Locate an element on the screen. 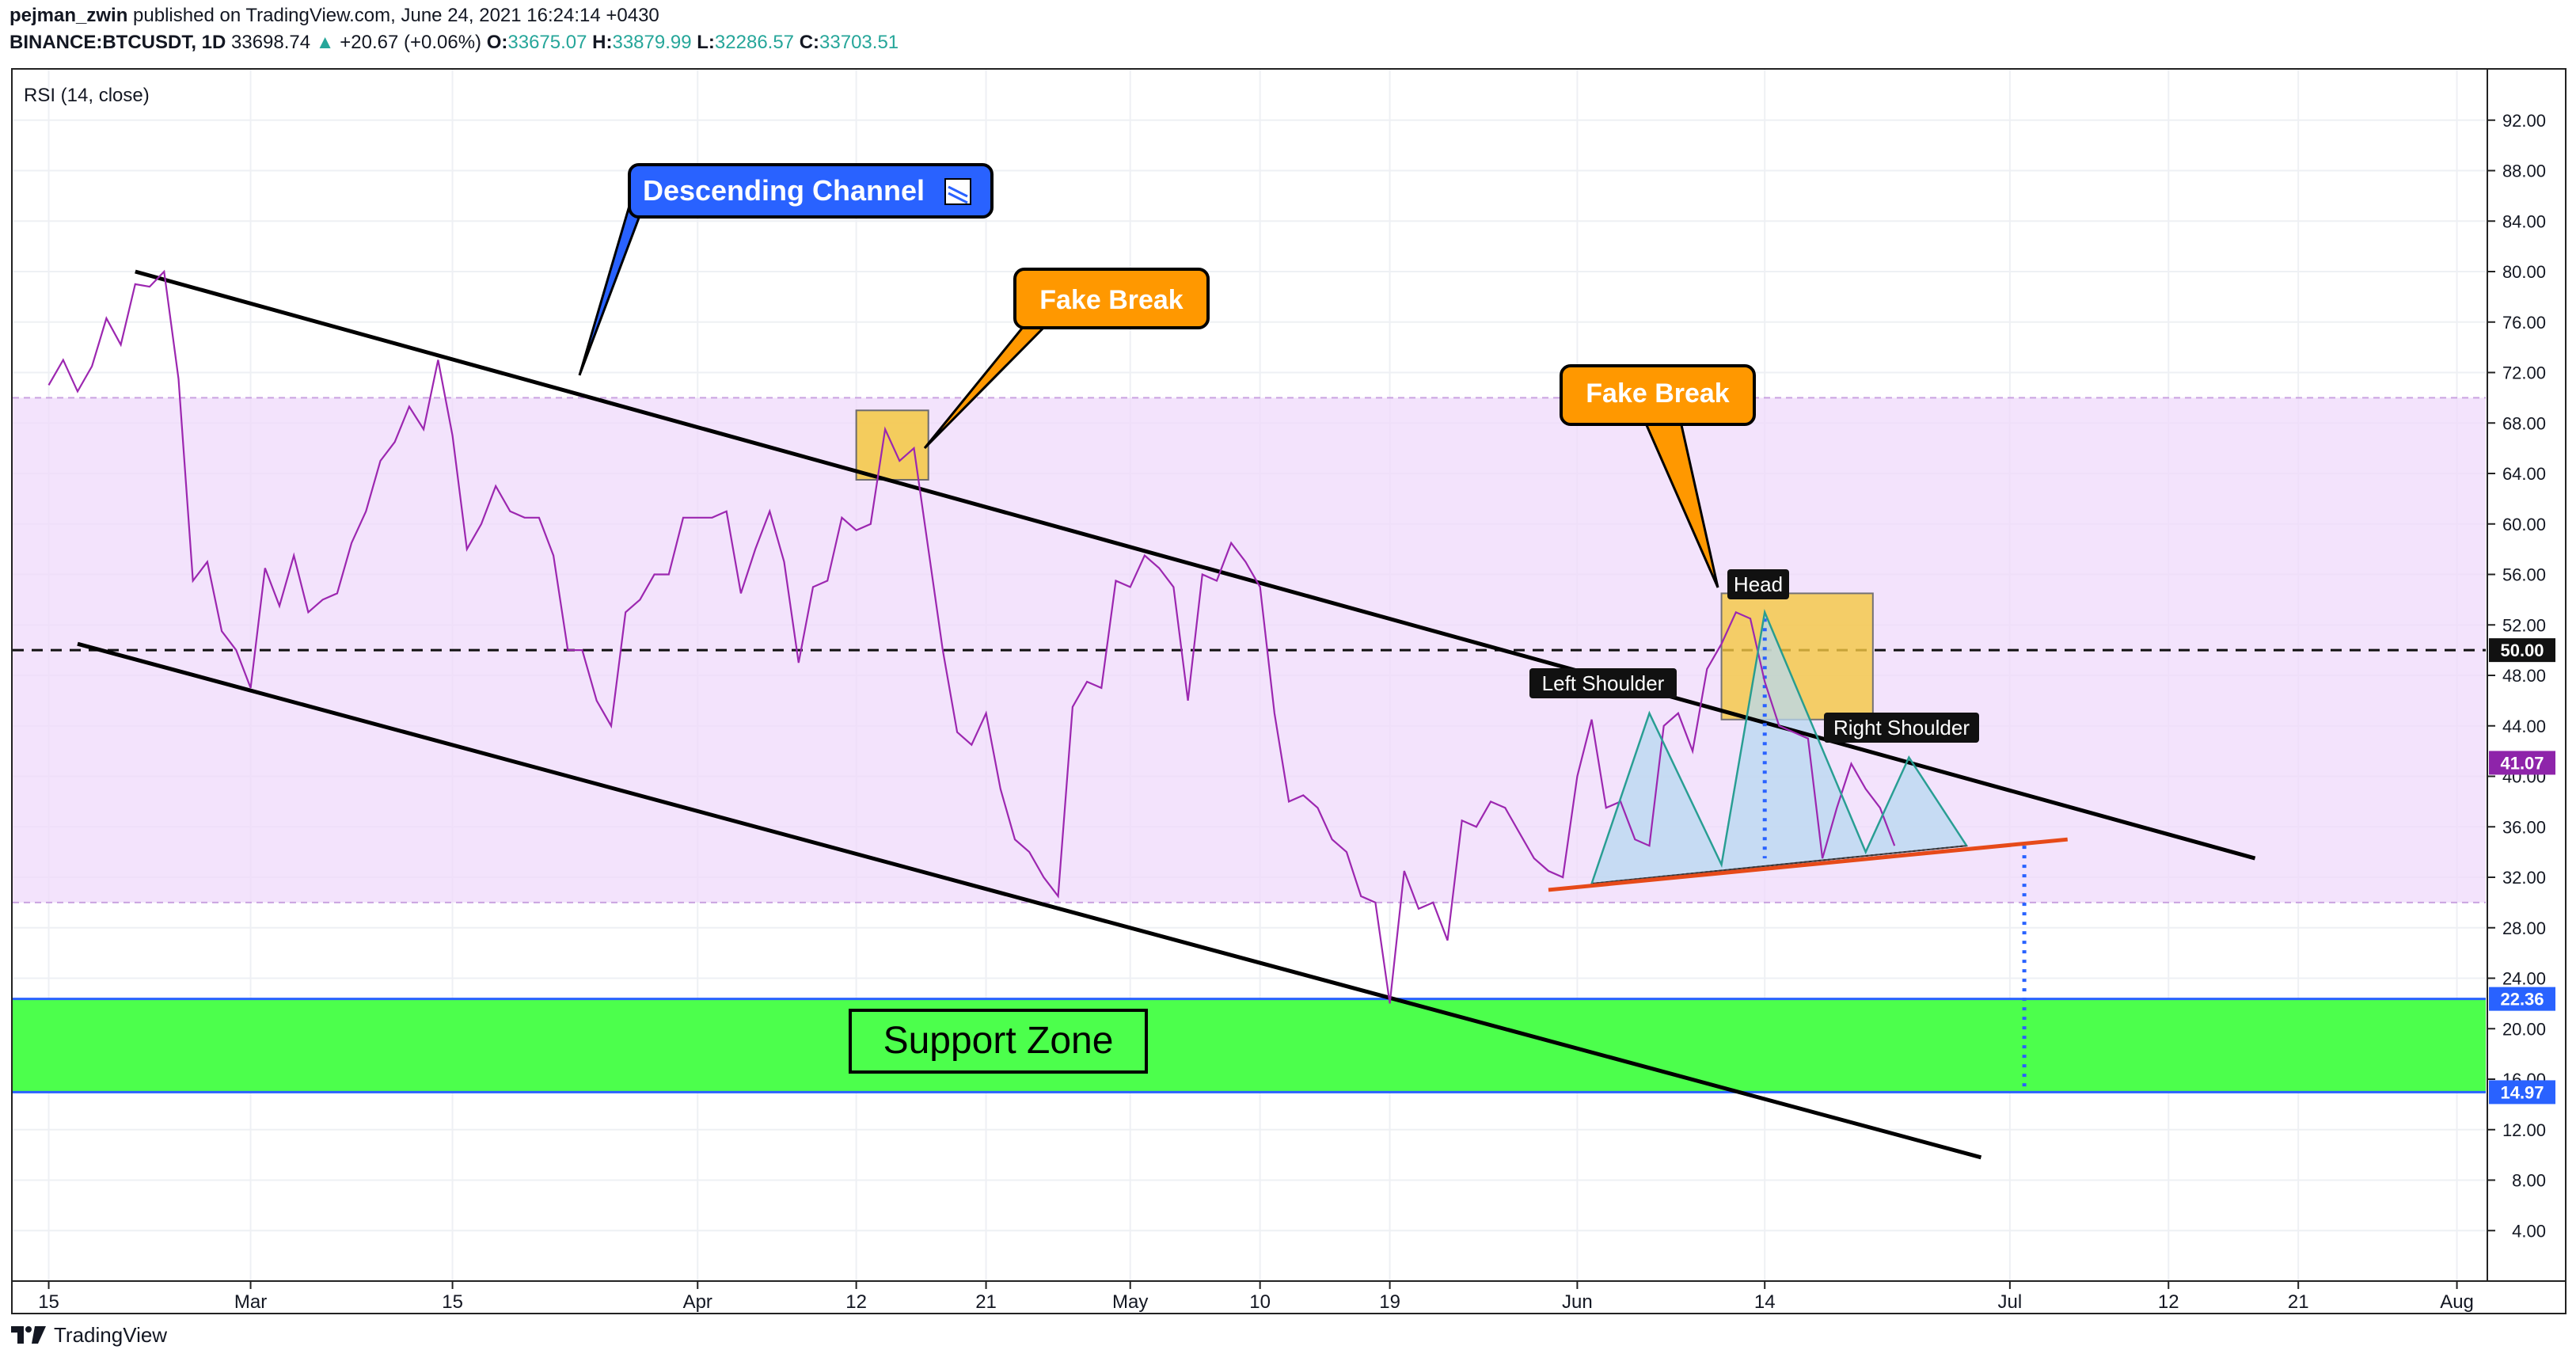 The height and width of the screenshot is (1365, 2576). open-value: 33675.07 is located at coordinates (547, 42).